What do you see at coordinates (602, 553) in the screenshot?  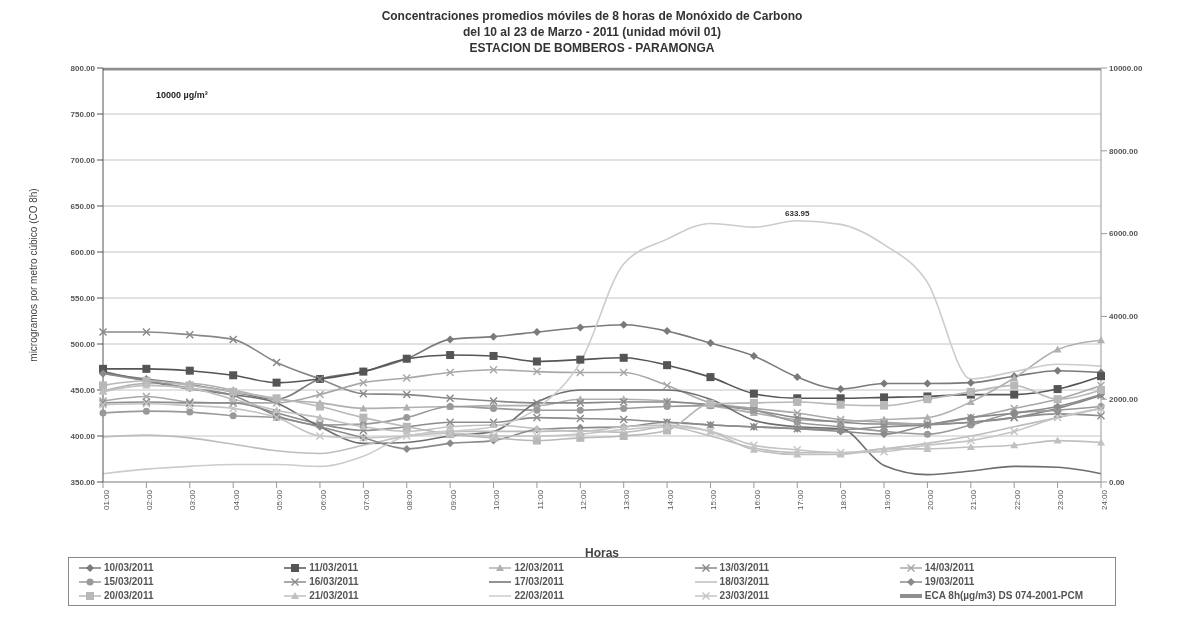 I see `x-axis-title: Horas` at bounding box center [602, 553].